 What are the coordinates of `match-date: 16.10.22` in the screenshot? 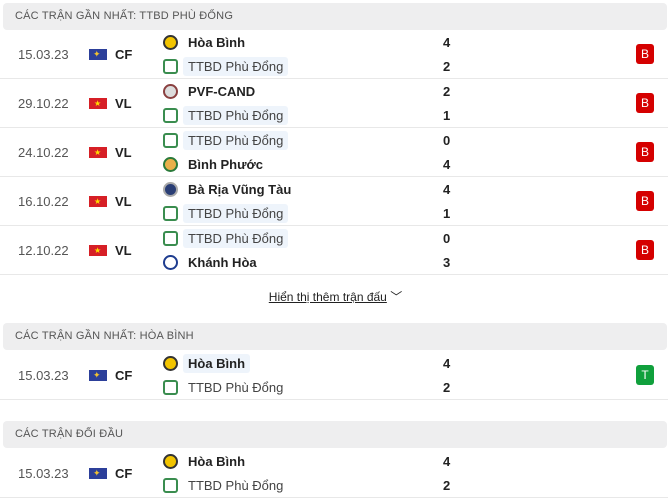 It's located at (43, 201).